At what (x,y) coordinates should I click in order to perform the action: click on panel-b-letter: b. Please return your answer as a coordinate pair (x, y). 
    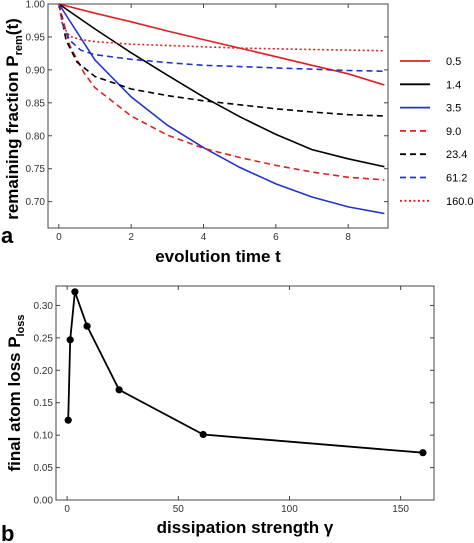
    Looking at the image, I should click on (7, 532).